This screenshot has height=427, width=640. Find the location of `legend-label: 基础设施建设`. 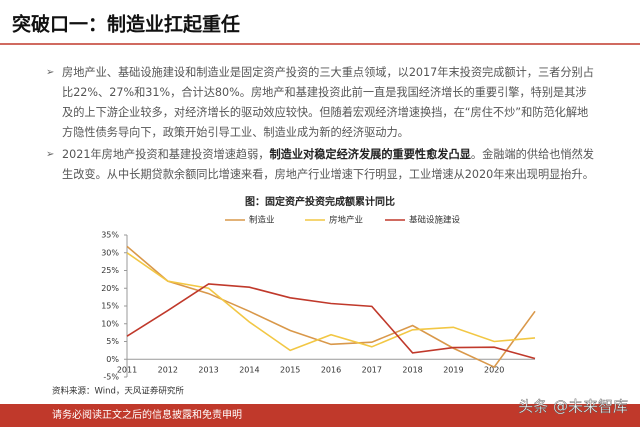

legend-label: 基础设施建设 is located at coordinates (435, 220).